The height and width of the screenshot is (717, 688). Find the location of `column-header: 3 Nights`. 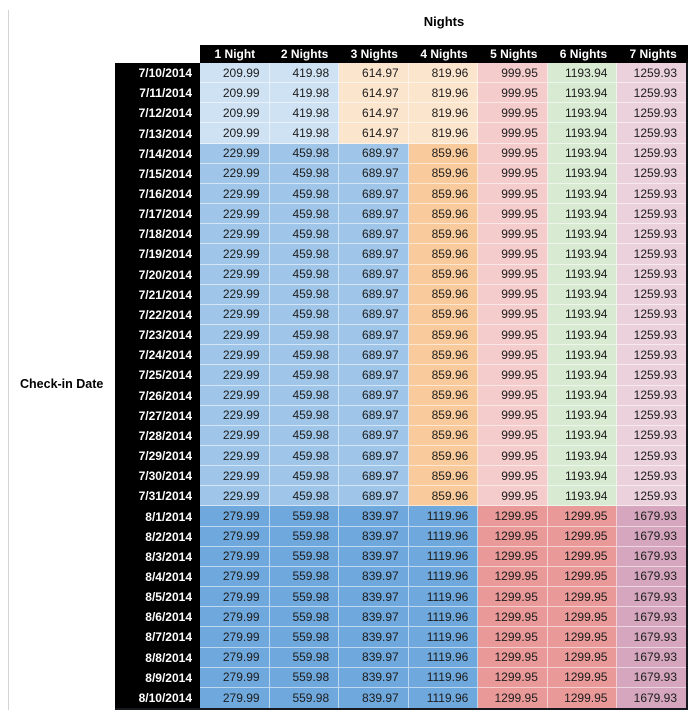

column-header: 3 Nights is located at coordinates (374, 54).